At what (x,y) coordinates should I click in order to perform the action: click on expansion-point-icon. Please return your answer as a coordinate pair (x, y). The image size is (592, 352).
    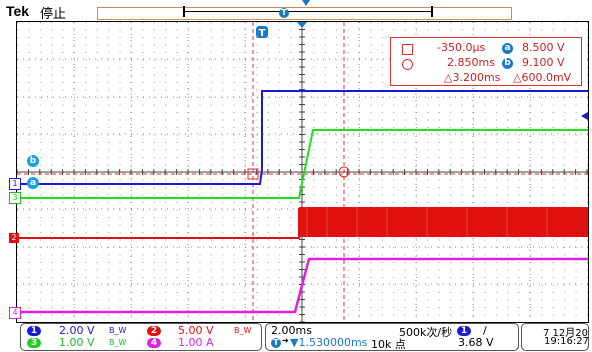
    Looking at the image, I should click on (306, 3).